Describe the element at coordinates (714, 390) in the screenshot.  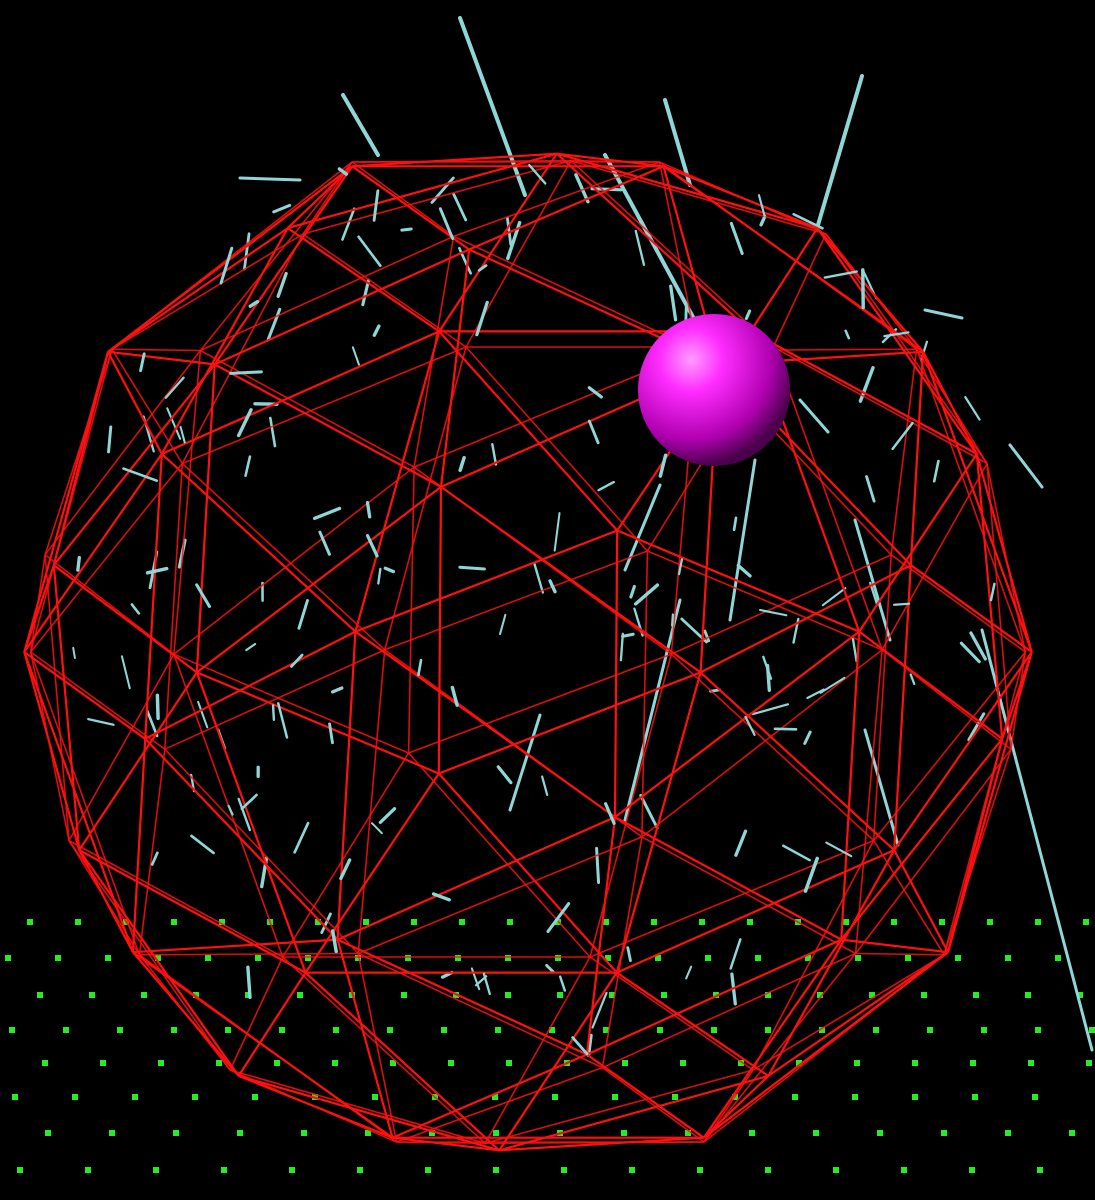
I see `magenta-ball` at that location.